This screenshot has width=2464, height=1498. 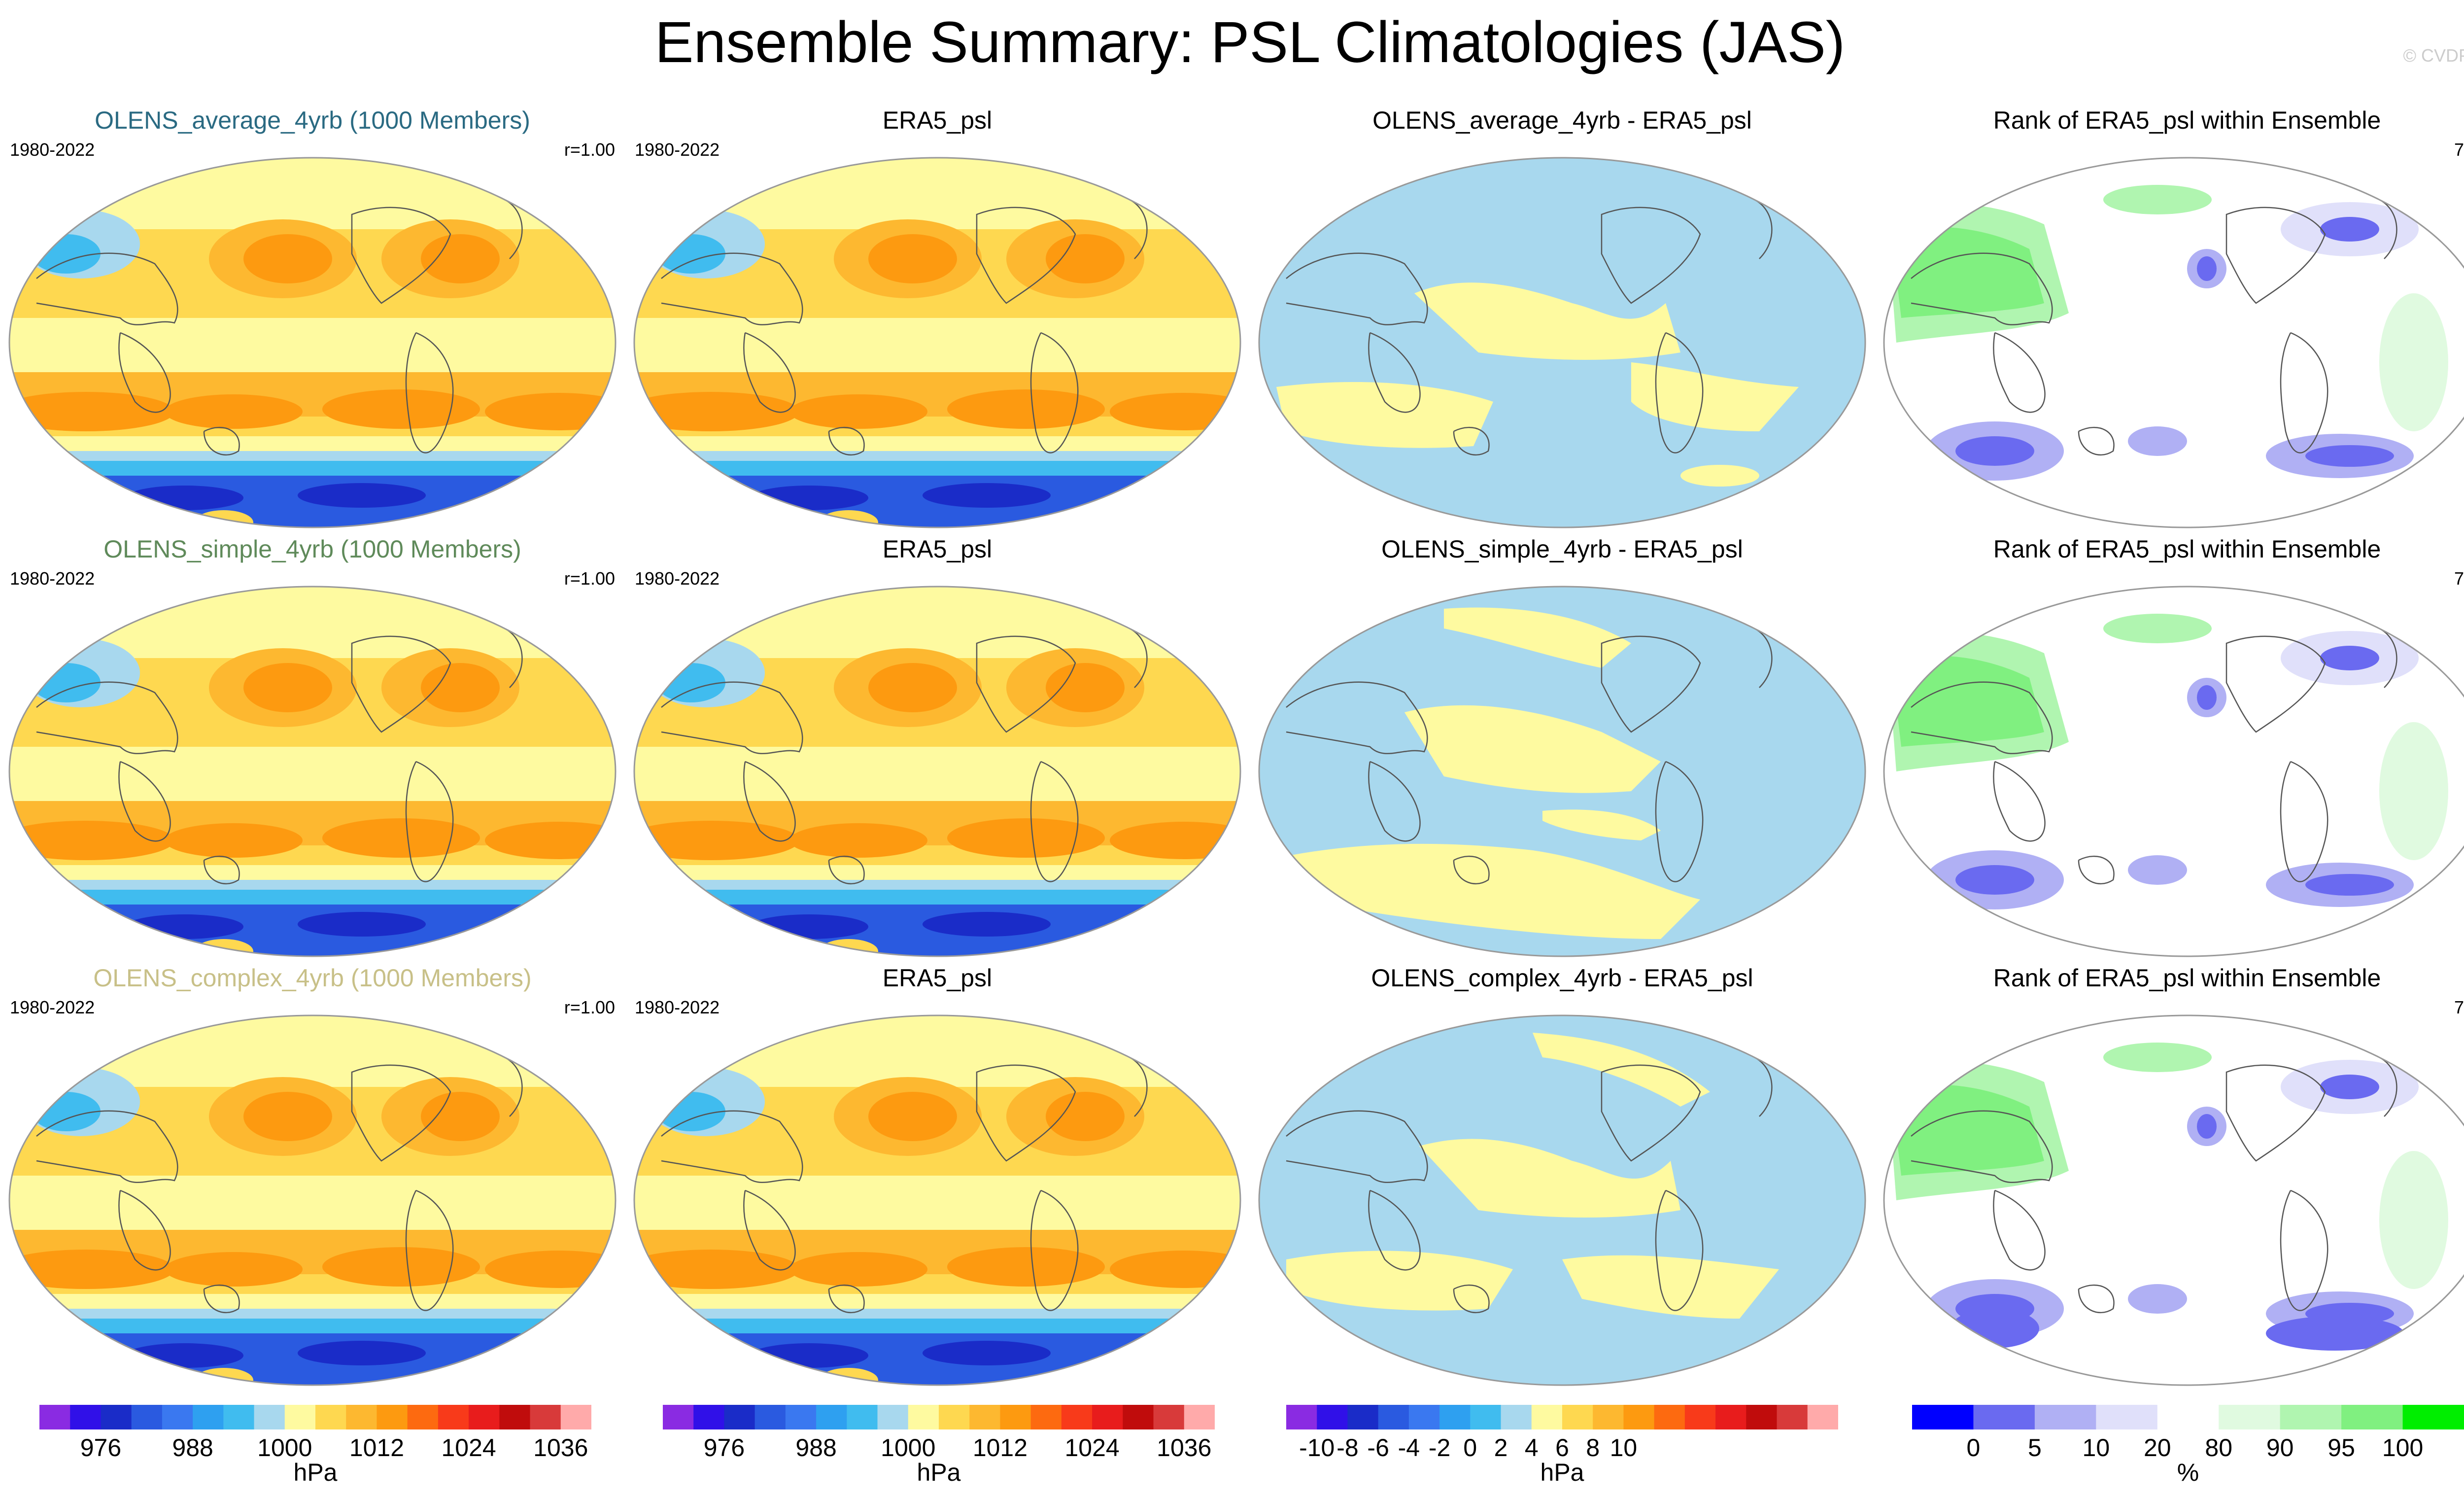 What do you see at coordinates (1531, 1448) in the screenshot?
I see `colorbar-tick-label: 4` at bounding box center [1531, 1448].